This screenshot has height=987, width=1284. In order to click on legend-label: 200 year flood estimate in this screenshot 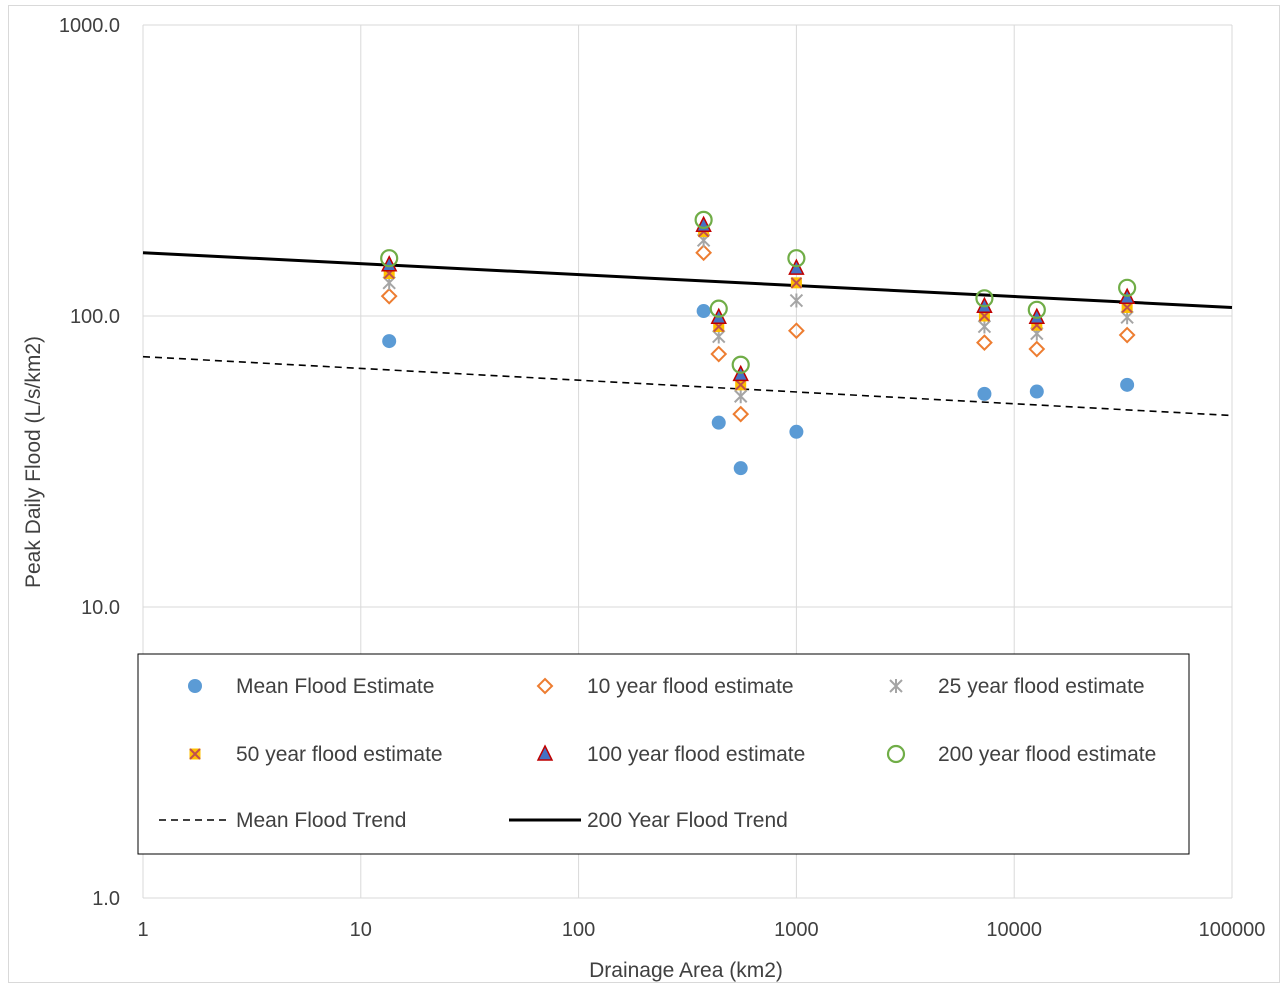, I will do `click(1047, 754)`.